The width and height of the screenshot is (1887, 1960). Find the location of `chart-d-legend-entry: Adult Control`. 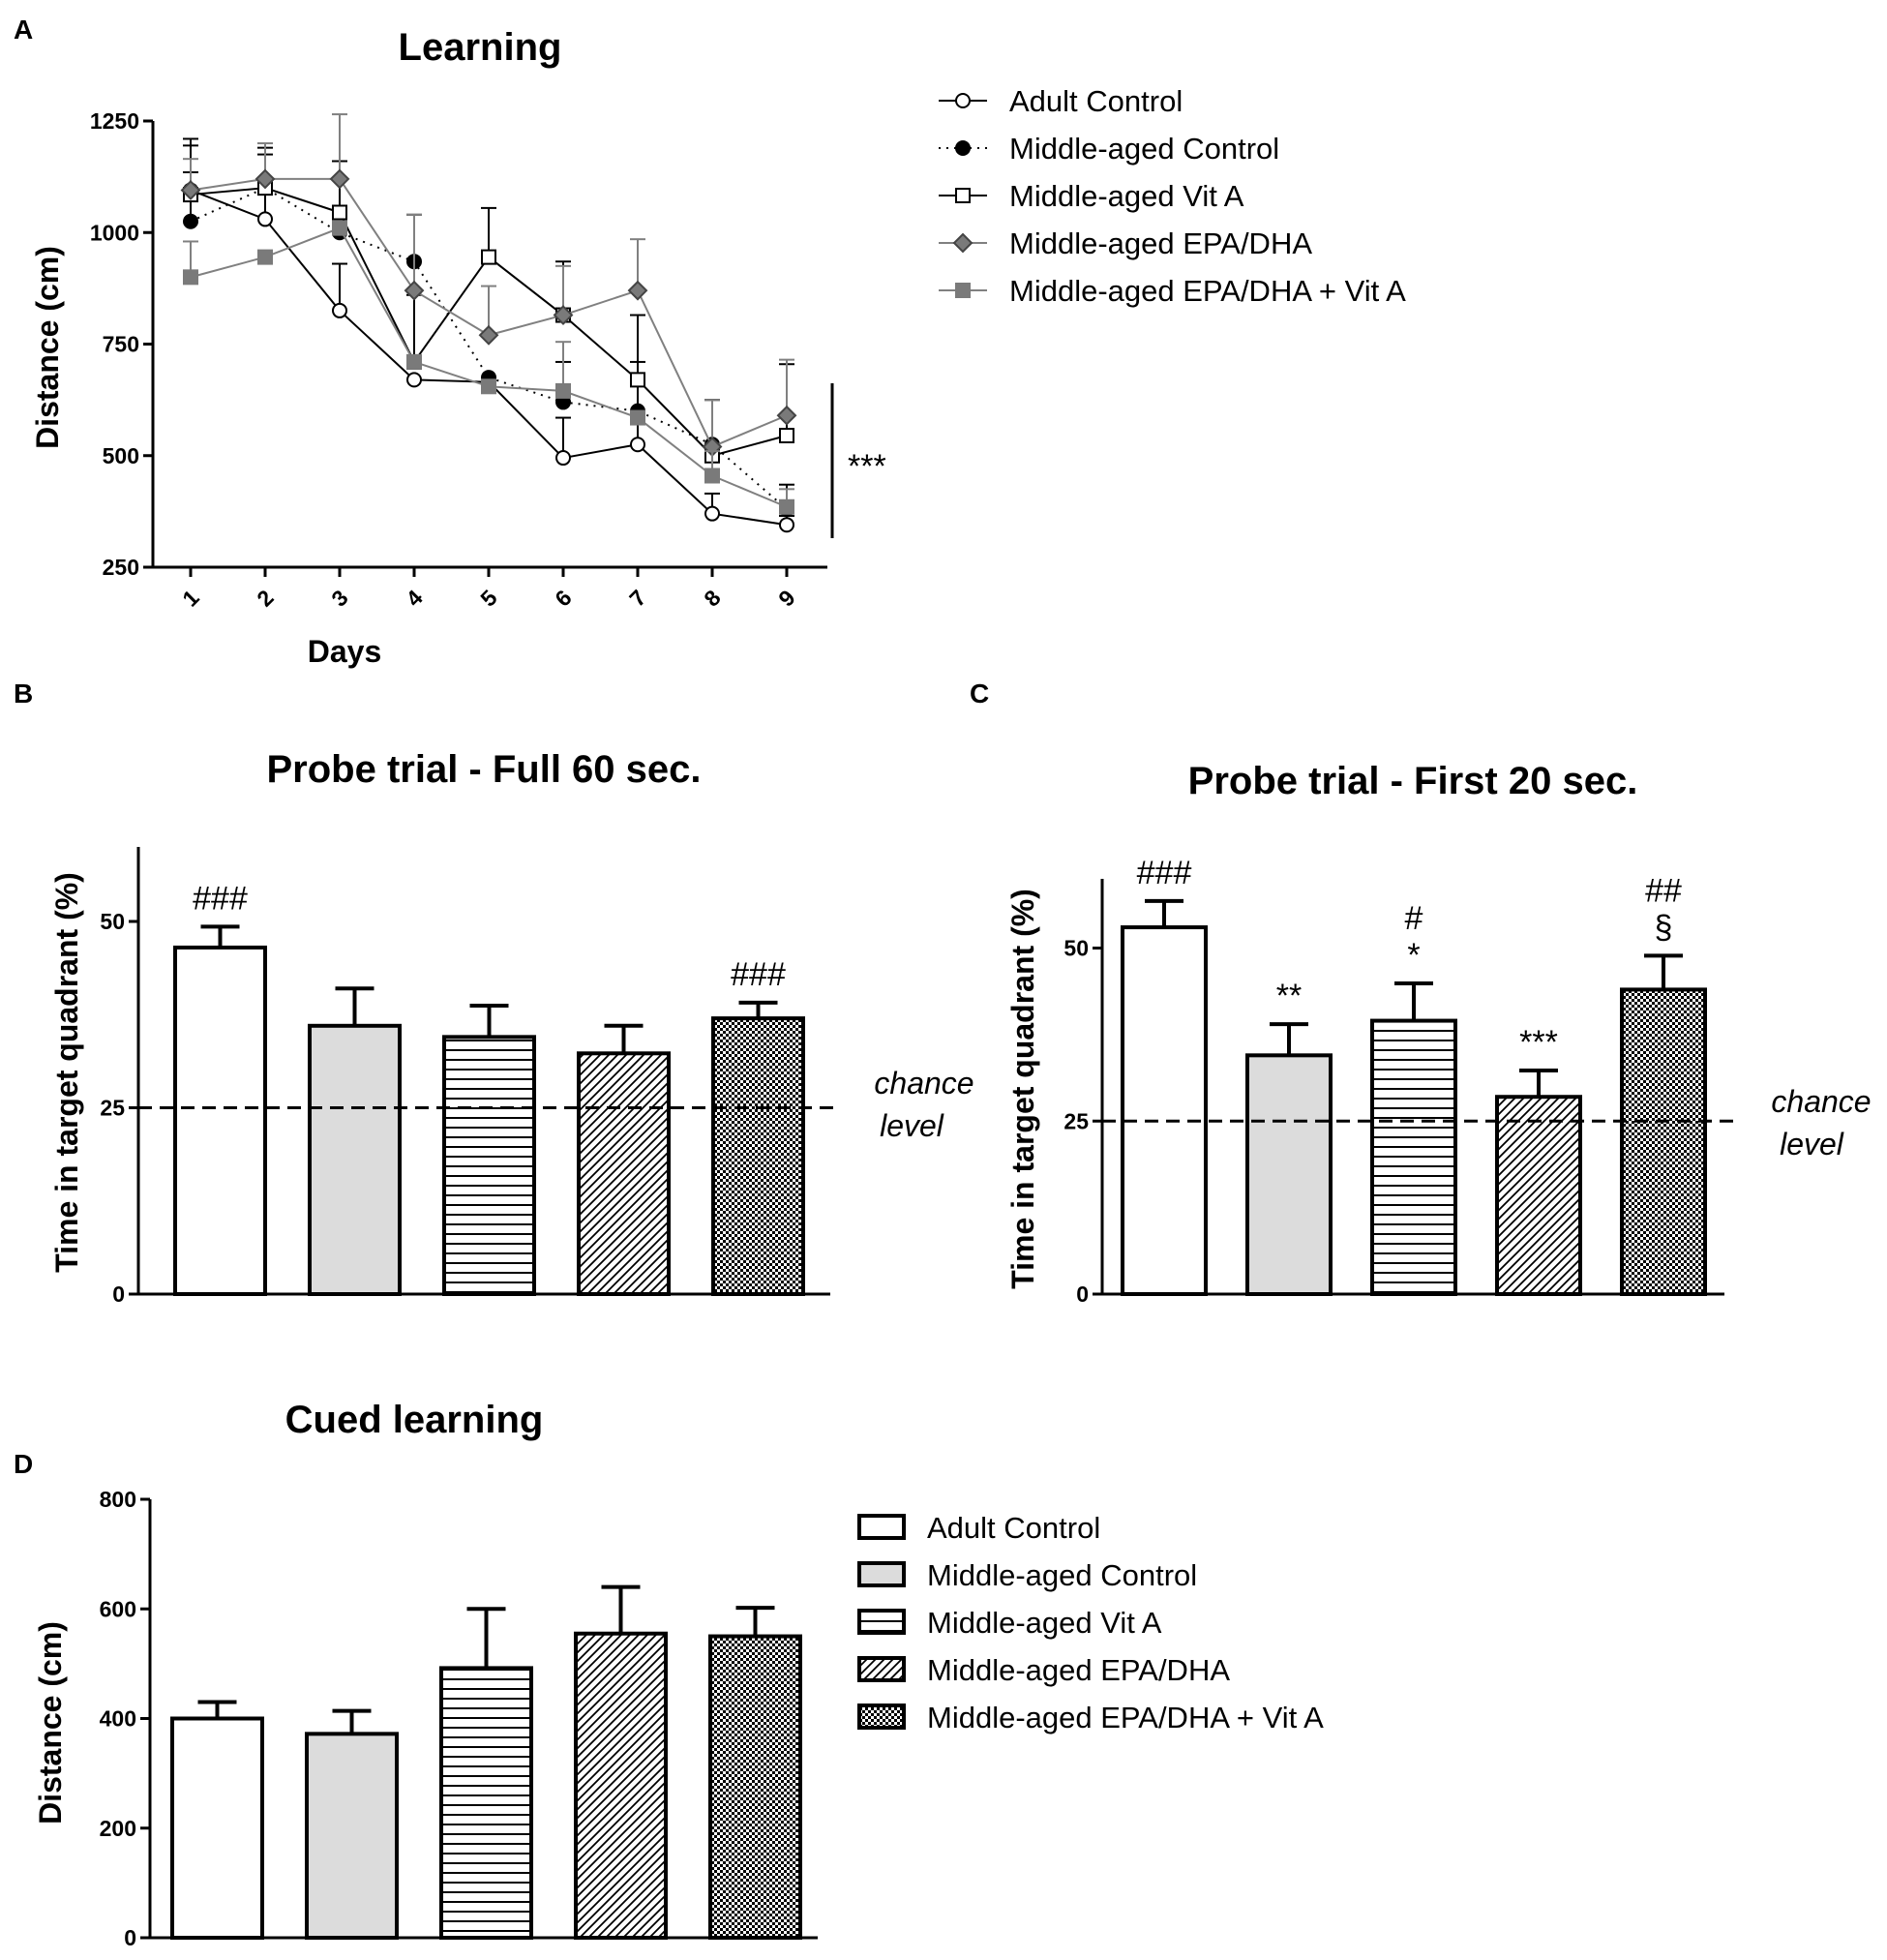

chart-d-legend-entry: Adult Control is located at coordinates (978, 1528).